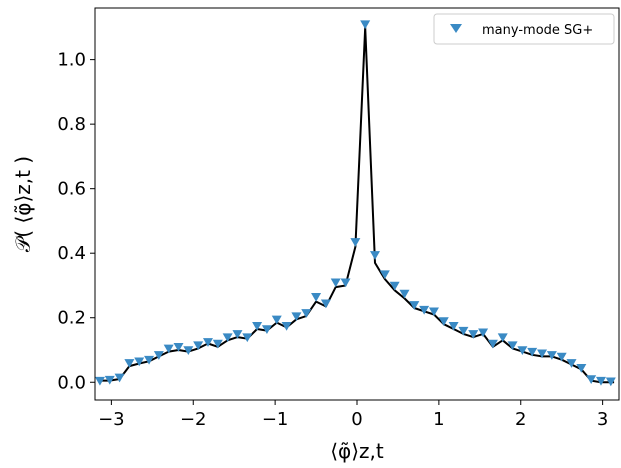 The width and height of the screenshot is (621, 468). I want to click on x-tick-label: −2, so click(193, 419).